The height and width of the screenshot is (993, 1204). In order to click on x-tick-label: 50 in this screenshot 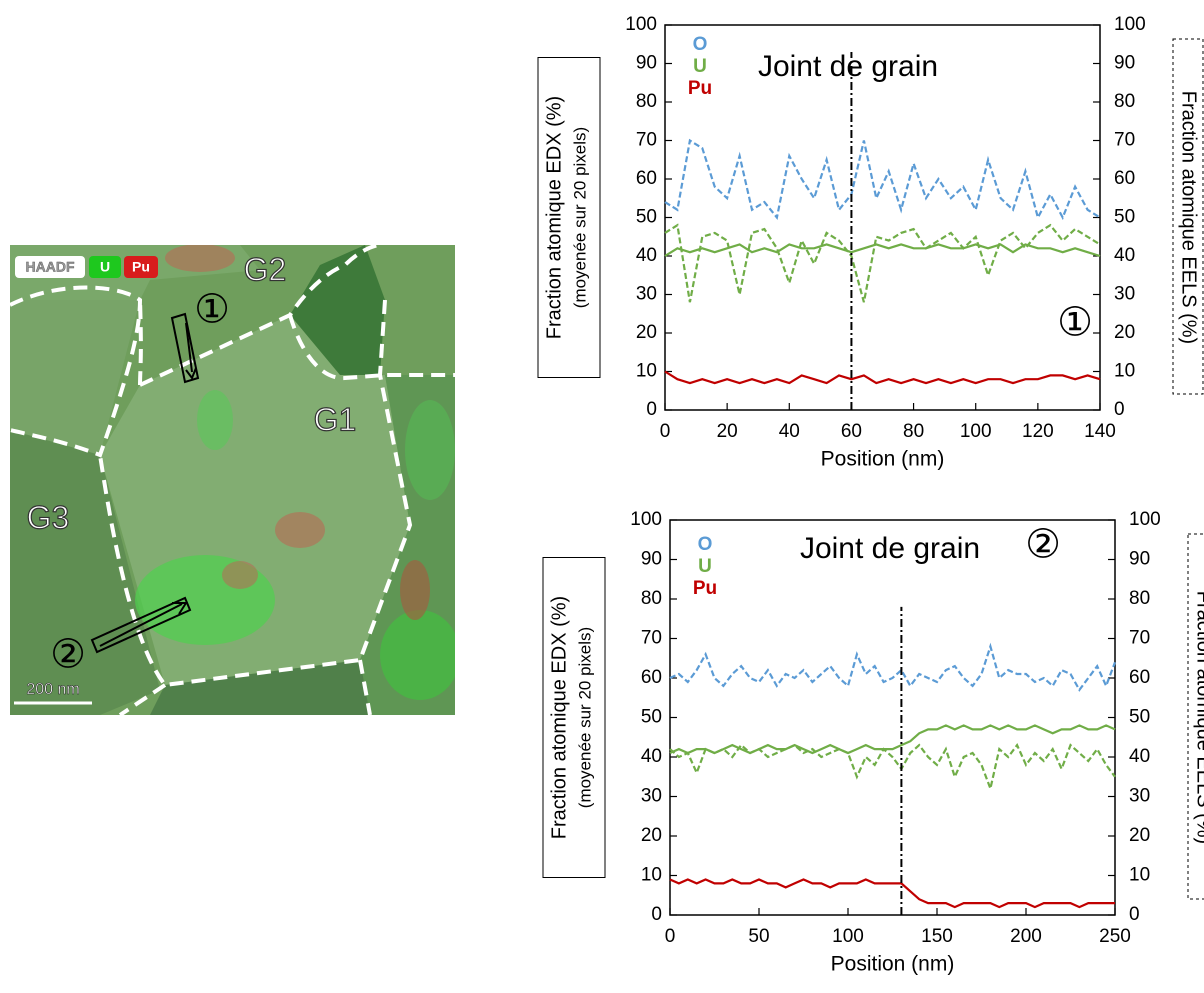, I will do `click(758, 936)`.